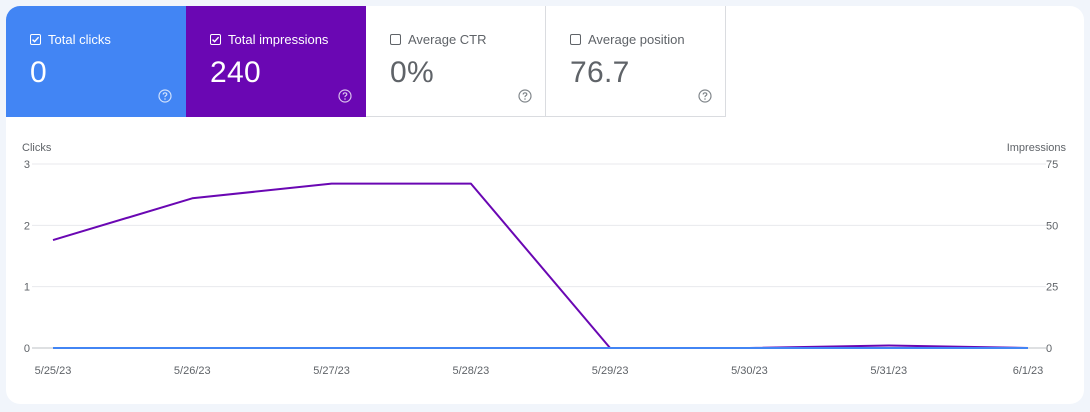 The height and width of the screenshot is (412, 1090). I want to click on metric-header: Average position, so click(627, 39).